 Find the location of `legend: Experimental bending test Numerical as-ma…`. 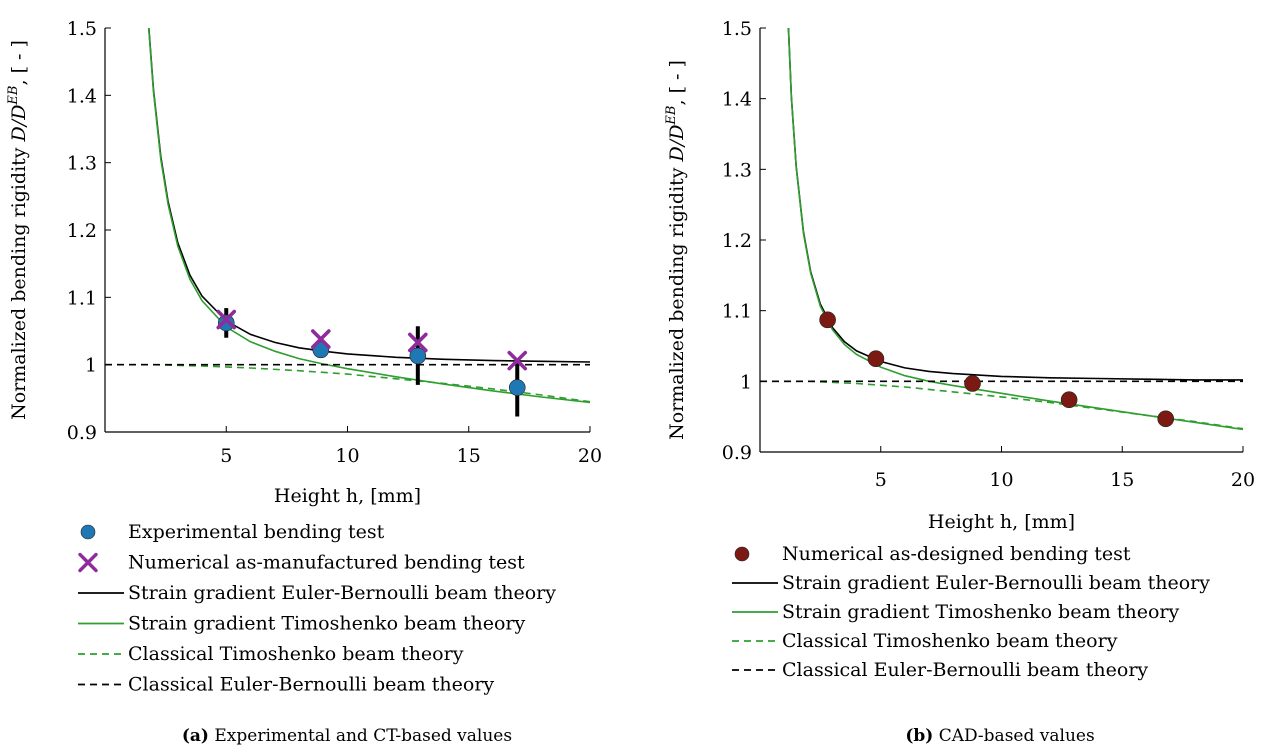

legend: Experimental bending test Numerical as-ma… is located at coordinates (317, 608).